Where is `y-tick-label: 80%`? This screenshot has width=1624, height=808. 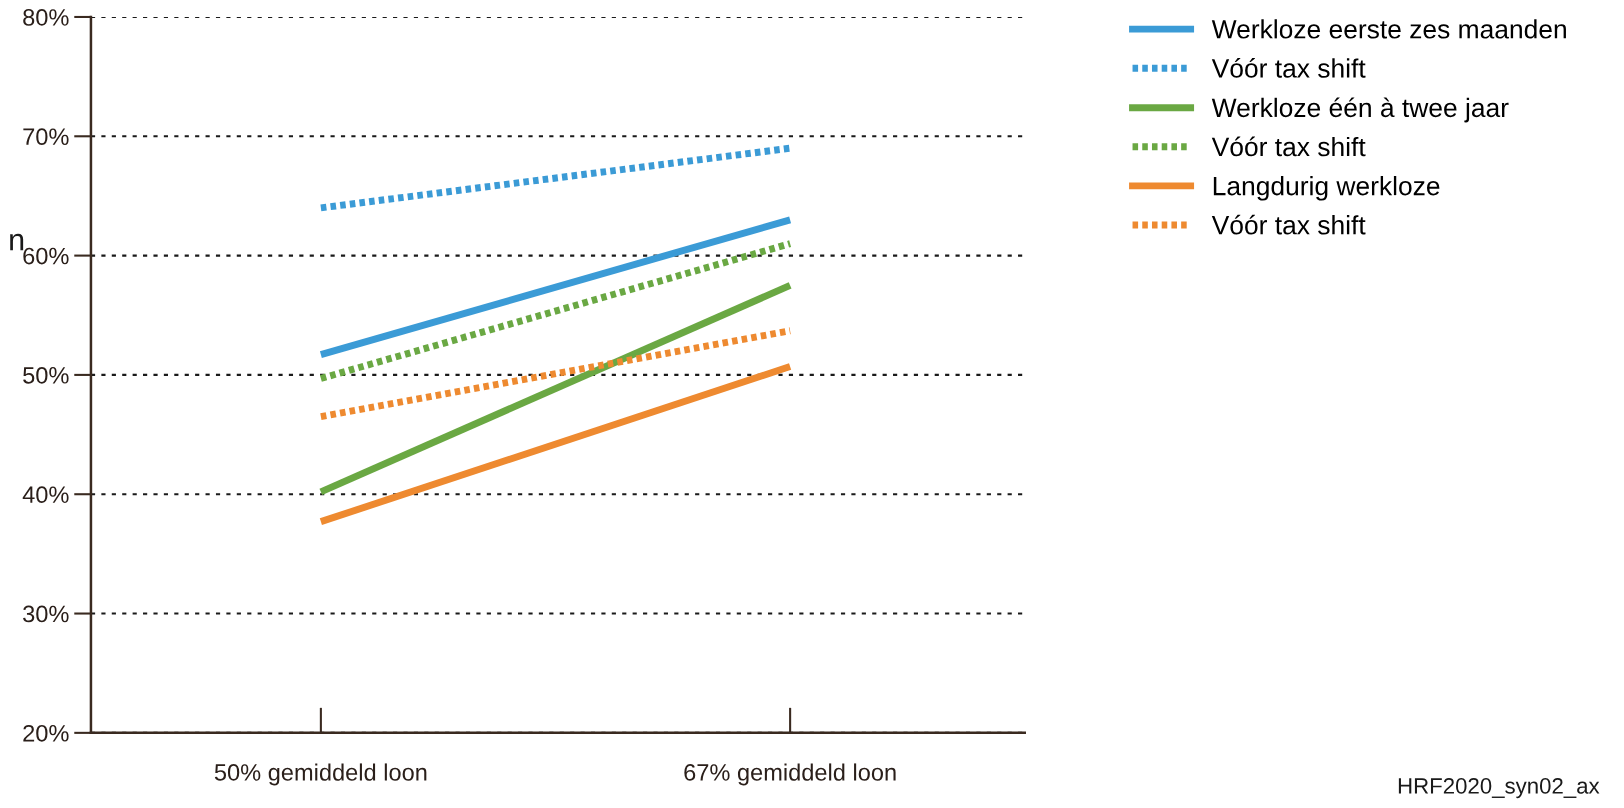 y-tick-label: 80% is located at coordinates (46, 17).